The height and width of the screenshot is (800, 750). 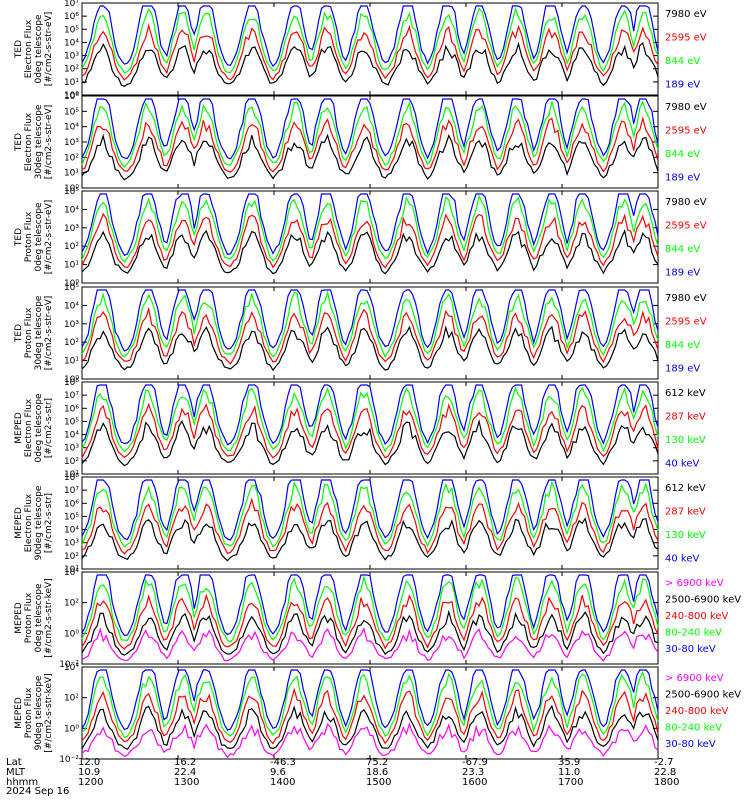 I want to click on axis-label: Electron Flux, so click(x=29, y=48).